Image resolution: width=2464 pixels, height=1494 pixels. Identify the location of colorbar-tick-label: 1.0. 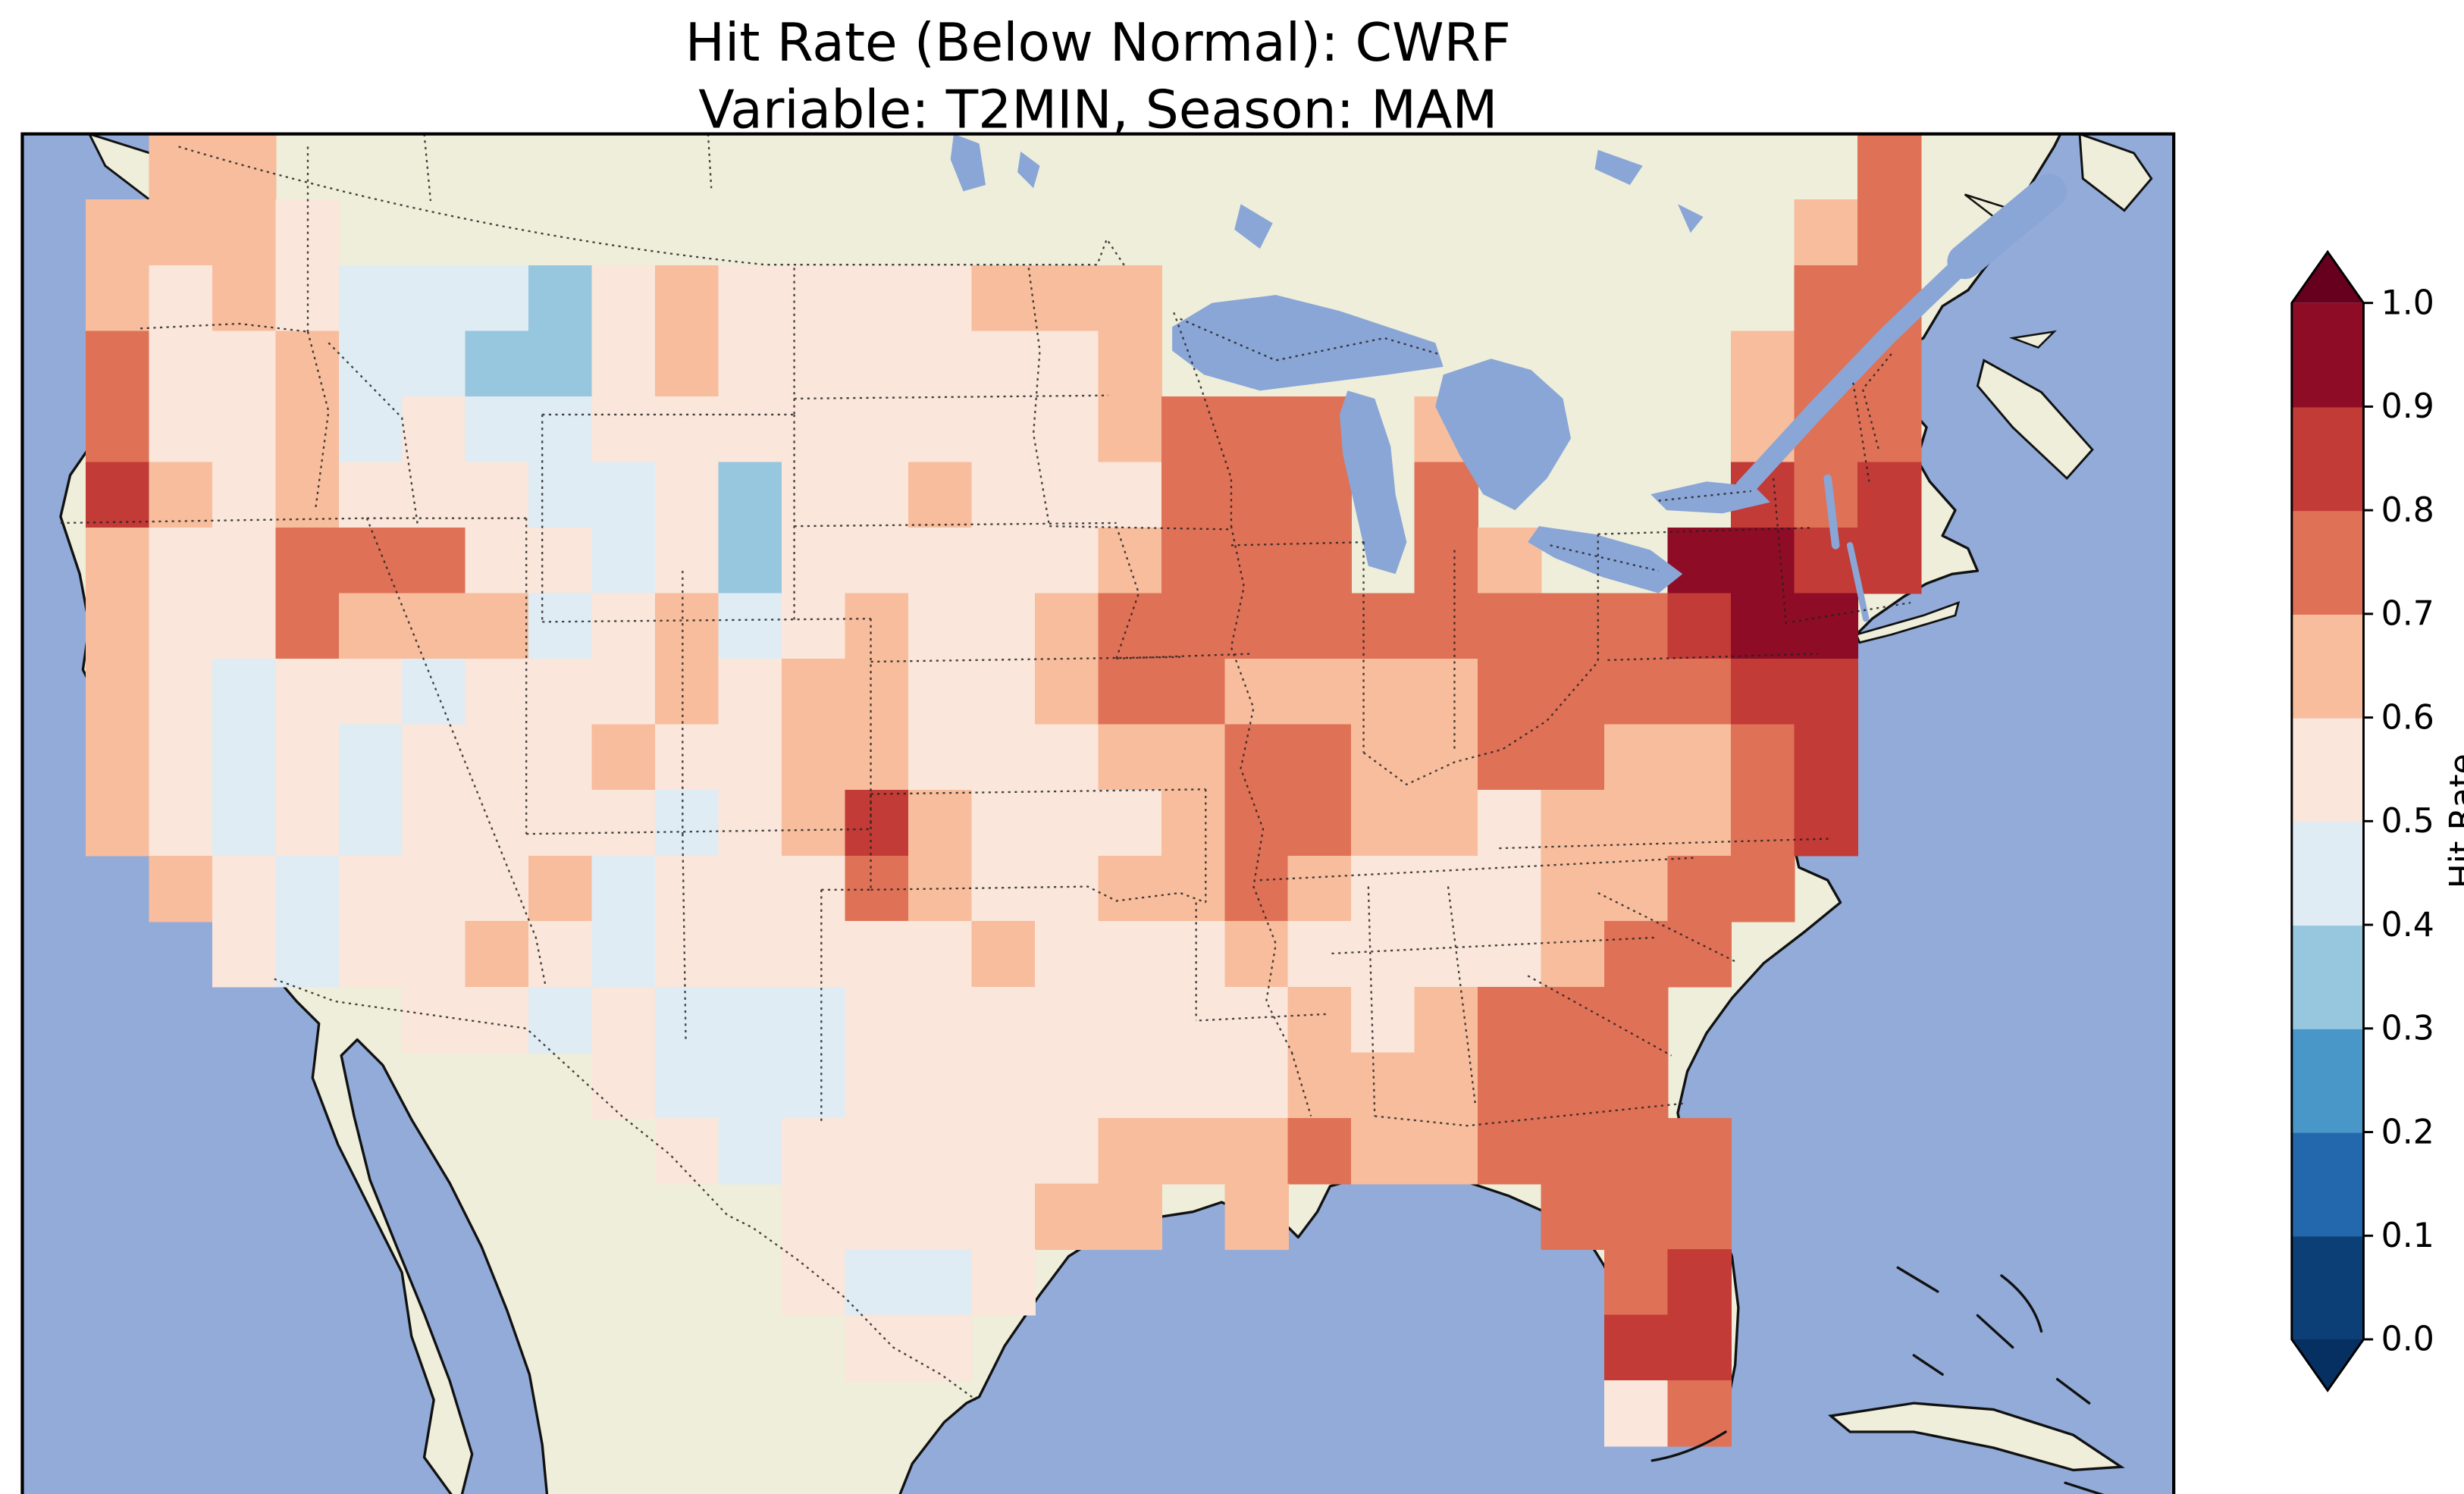
(2407, 302).